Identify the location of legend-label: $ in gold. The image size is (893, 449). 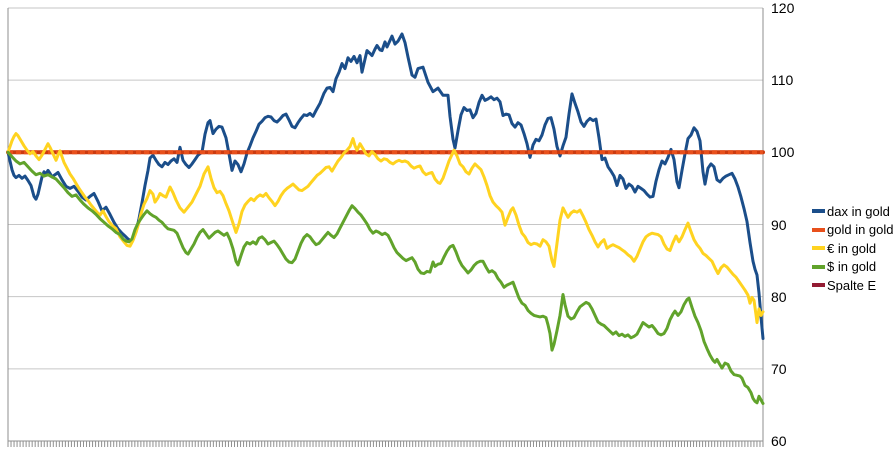
(852, 267).